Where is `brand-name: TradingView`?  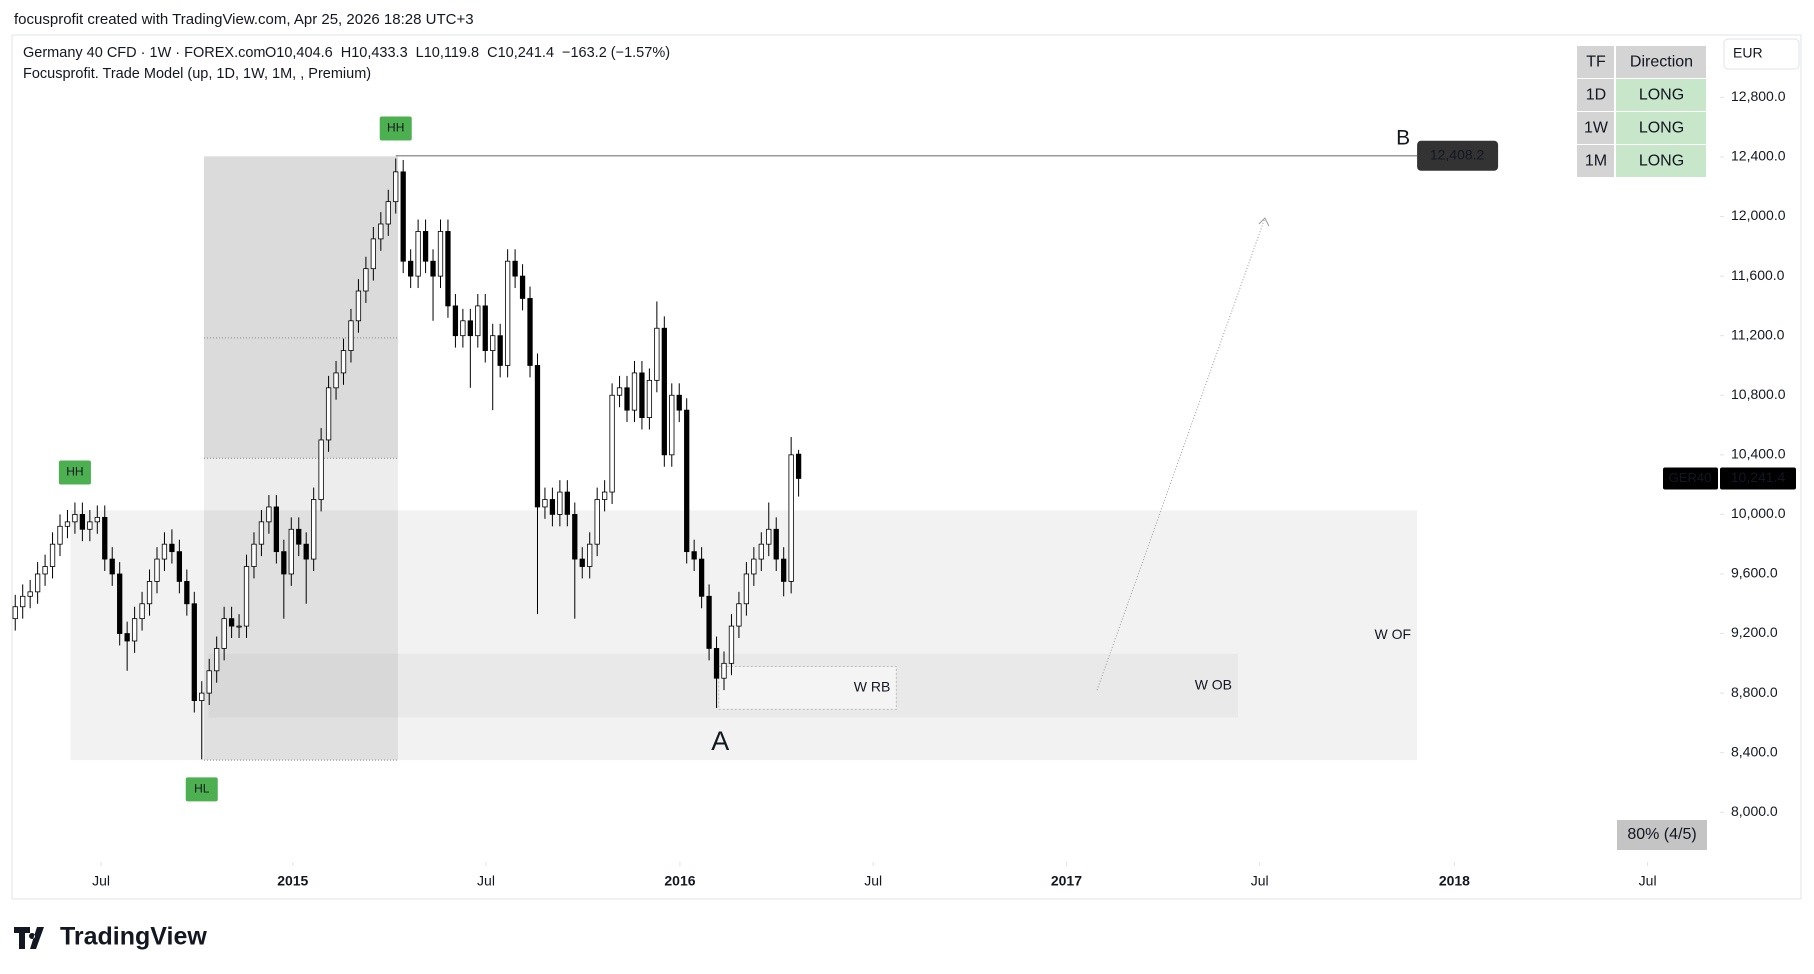
brand-name: TradingView is located at coordinates (133, 937).